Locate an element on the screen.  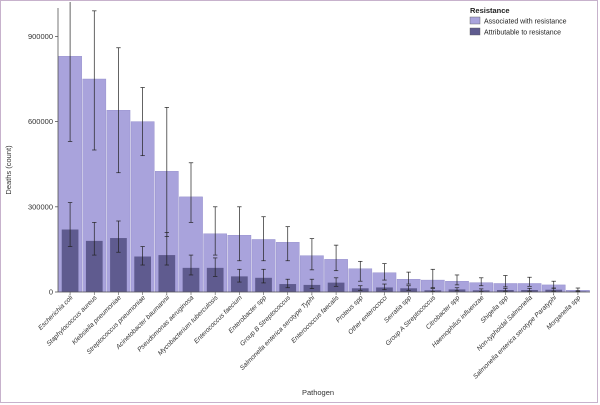
y-tick-label: 0 is located at coordinates (51, 292).